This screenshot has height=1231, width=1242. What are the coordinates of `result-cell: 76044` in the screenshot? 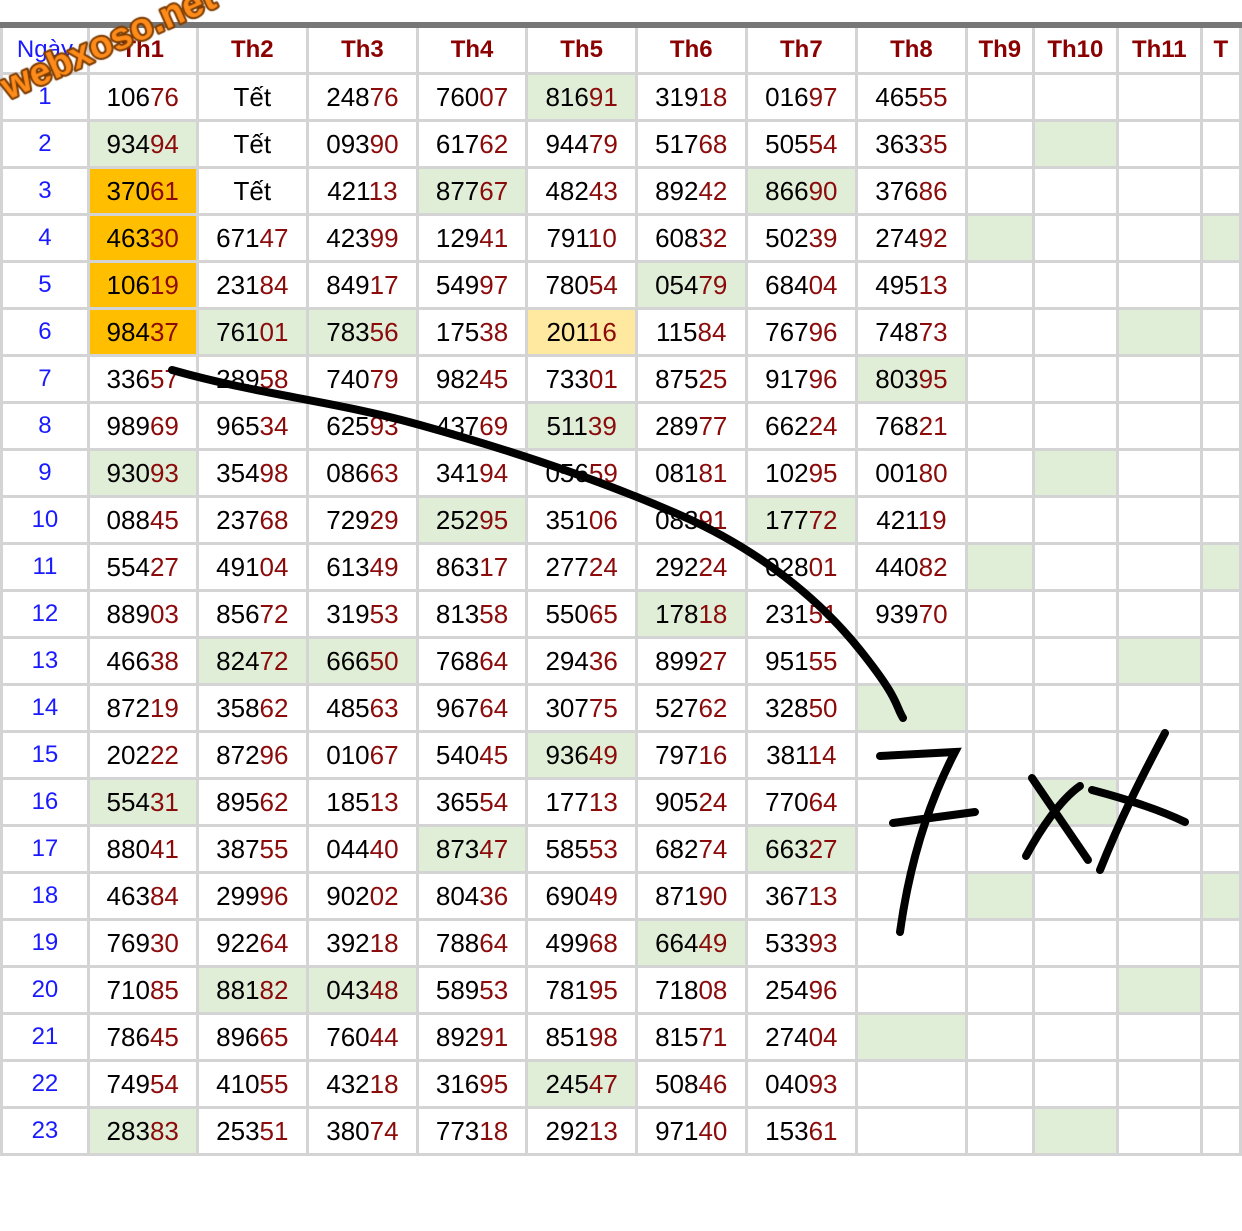 It's located at (362, 1037).